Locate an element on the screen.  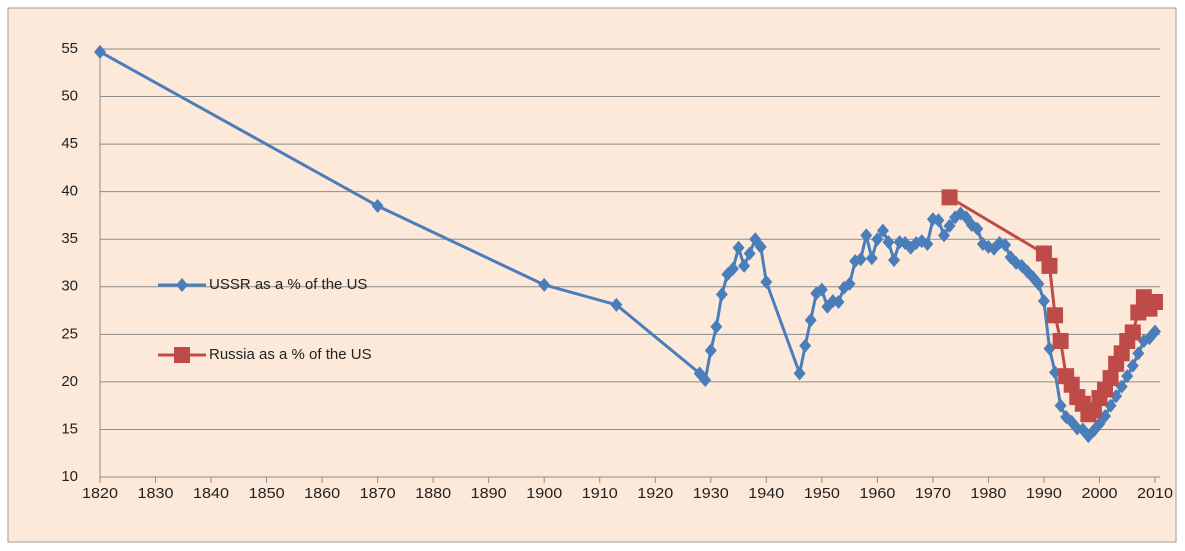
x-tick-label: 1950 is located at coordinates (822, 493).